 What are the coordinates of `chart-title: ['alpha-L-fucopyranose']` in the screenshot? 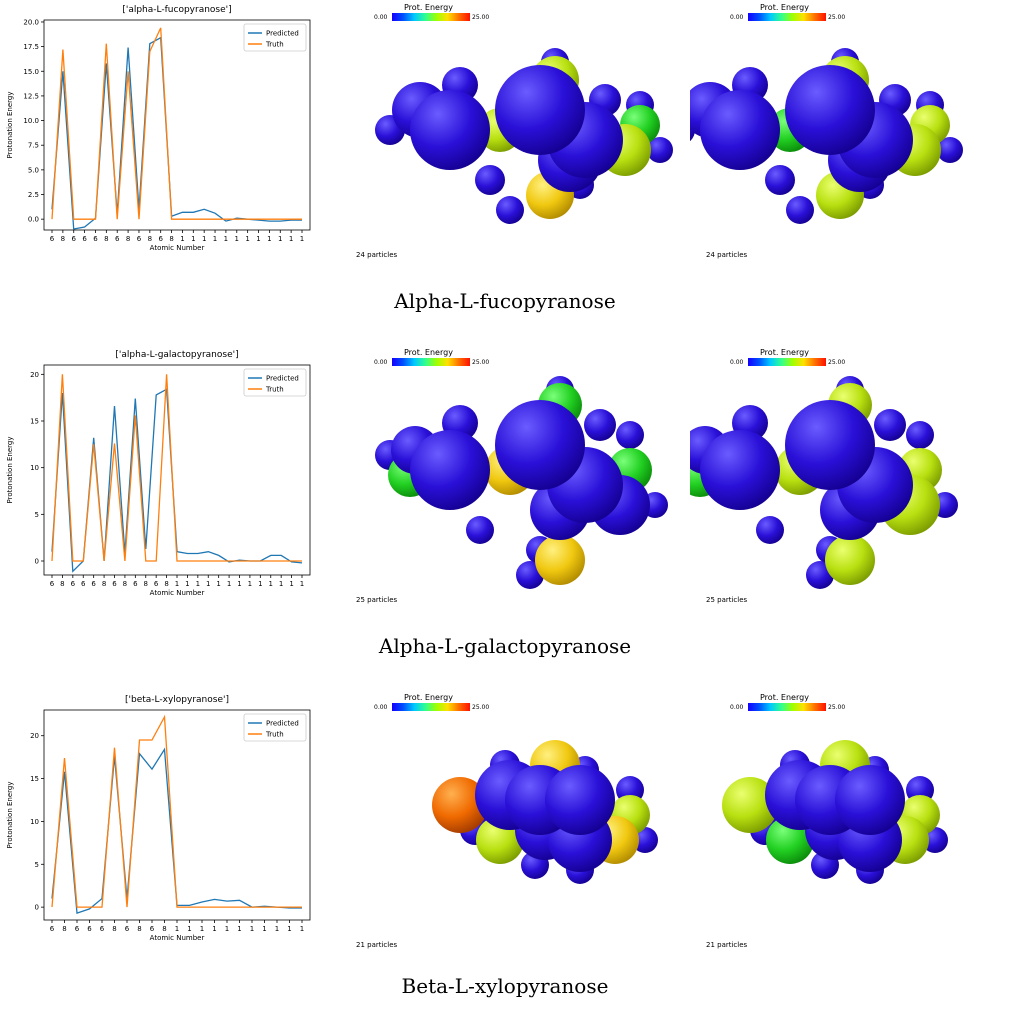 It's located at (176, 10).